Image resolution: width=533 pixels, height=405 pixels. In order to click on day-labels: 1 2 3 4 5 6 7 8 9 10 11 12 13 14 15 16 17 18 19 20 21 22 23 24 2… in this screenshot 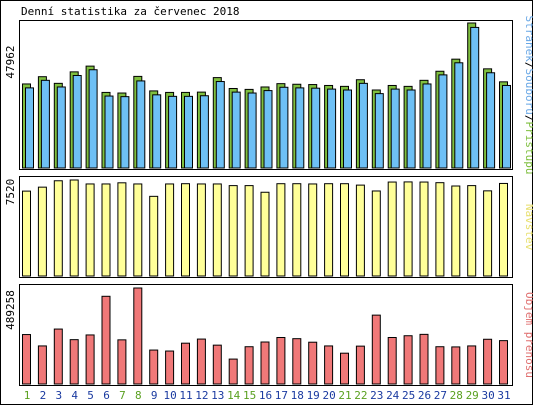, I will do `click(267, 395)`.